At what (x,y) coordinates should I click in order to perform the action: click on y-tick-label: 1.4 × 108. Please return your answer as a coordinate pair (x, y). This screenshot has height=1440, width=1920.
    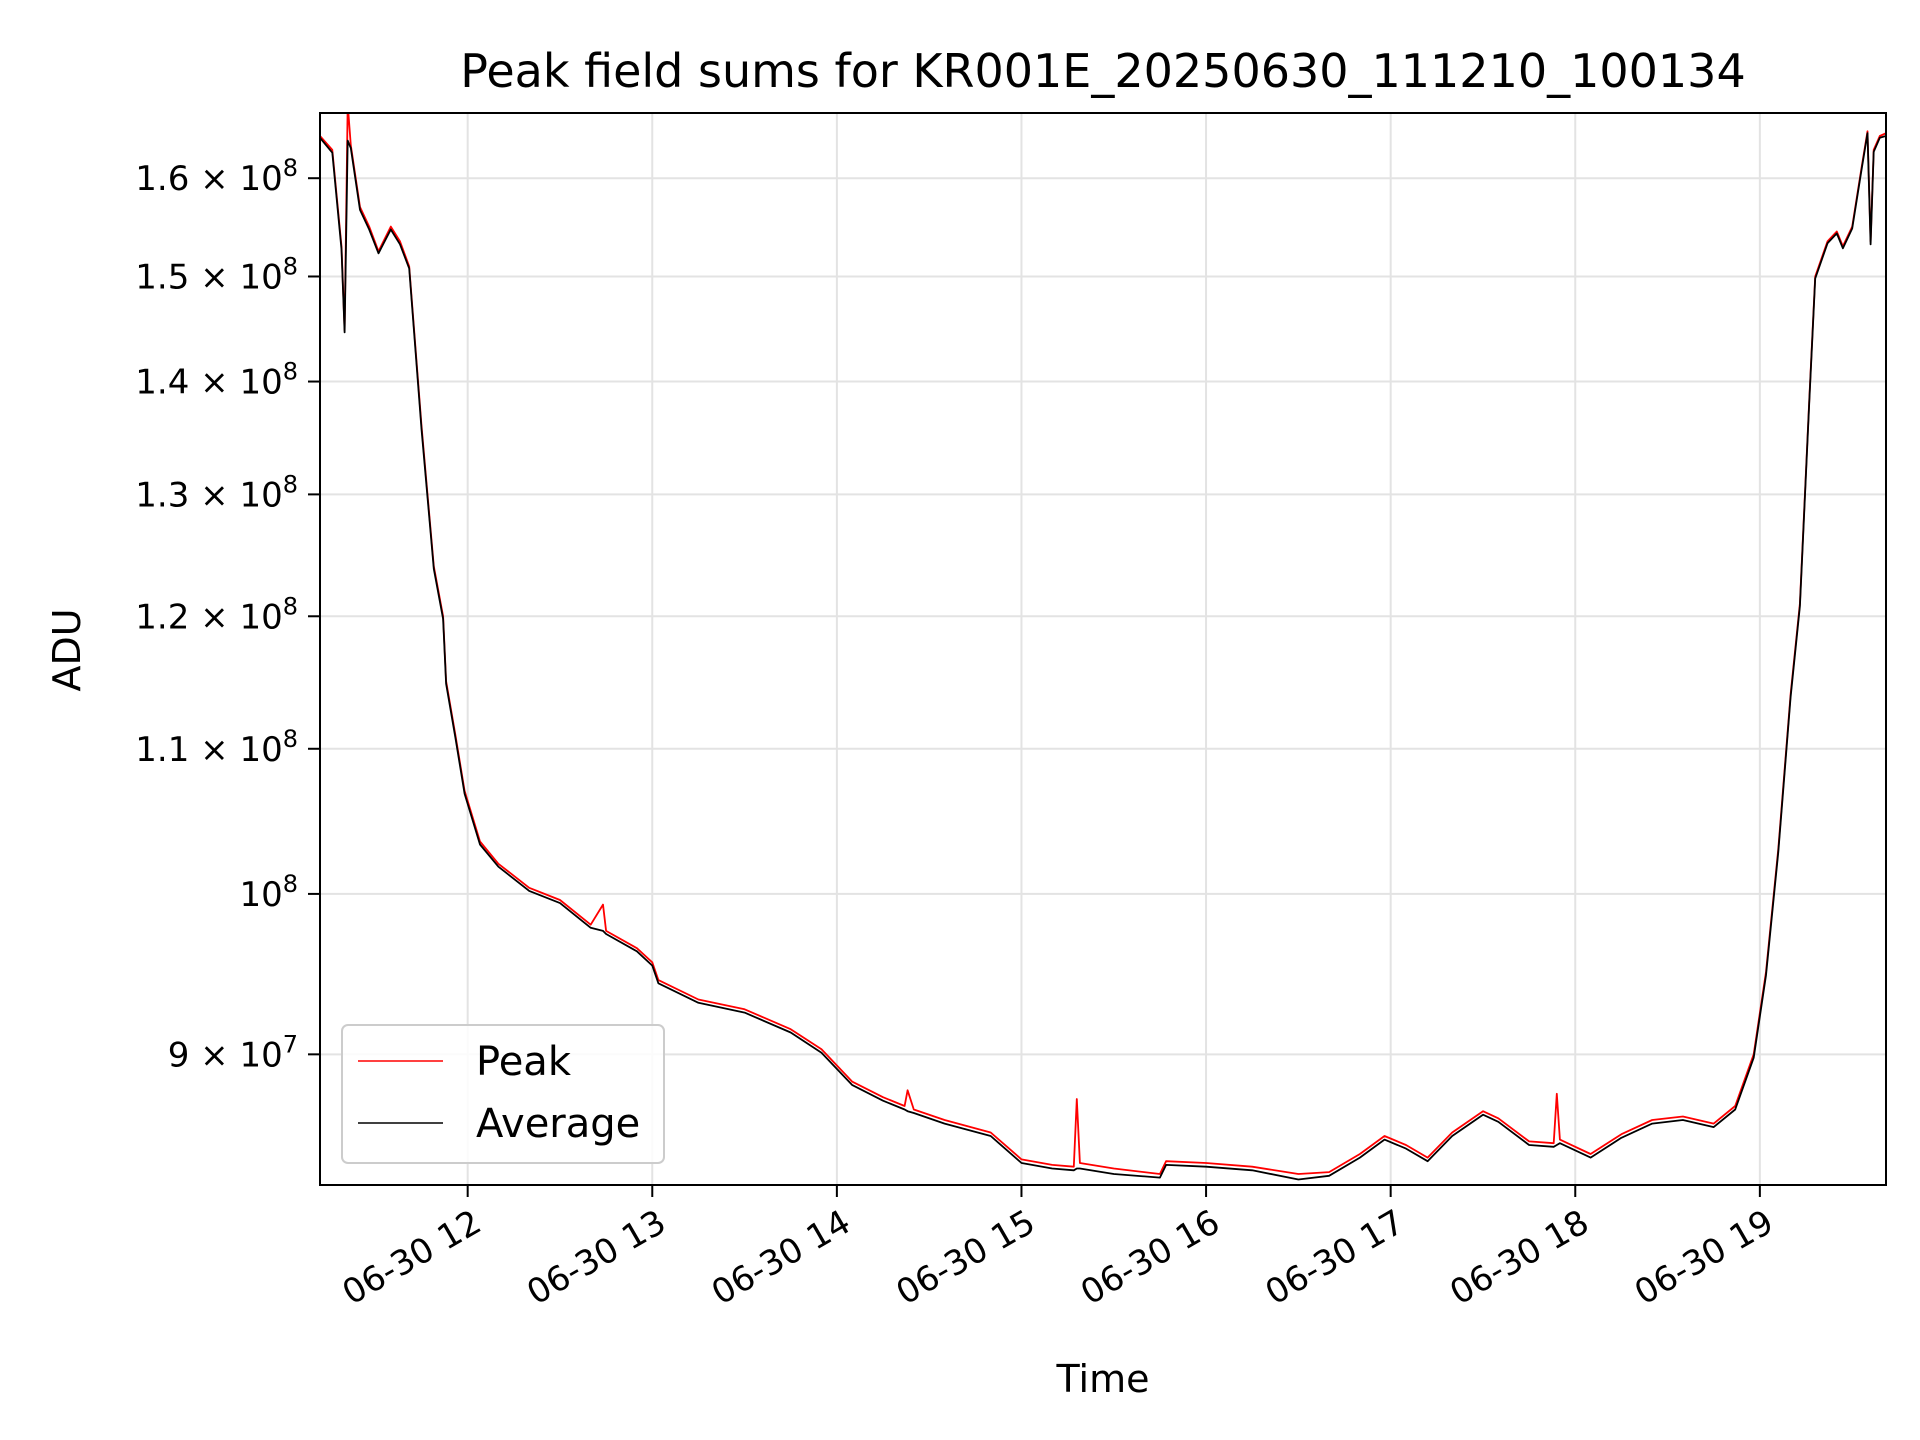
    Looking at the image, I should click on (216, 380).